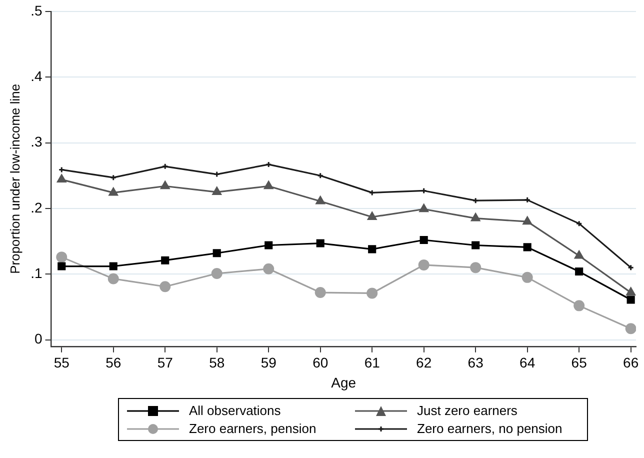 This screenshot has height=458, width=644. I want to click on legend-label: Zero earners, pension, so click(252, 428).